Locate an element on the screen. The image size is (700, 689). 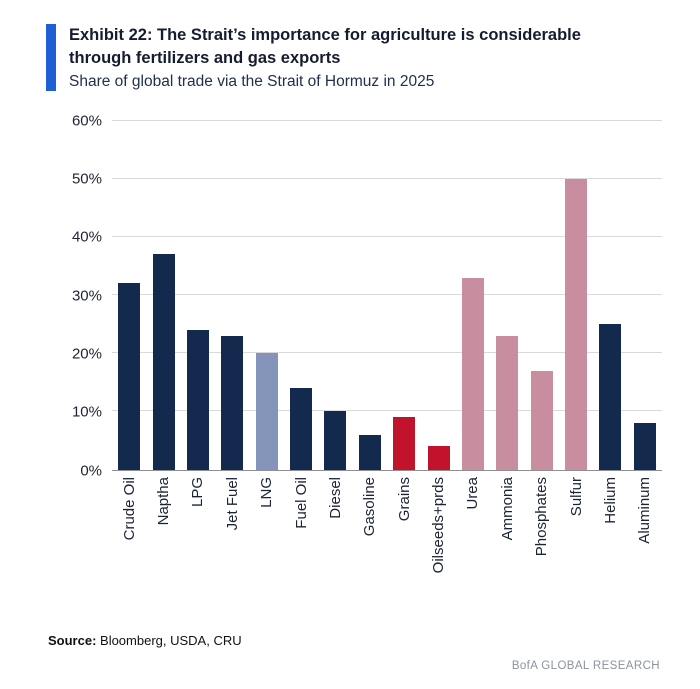
x-axis-label: LPG is located at coordinates (198, 491).